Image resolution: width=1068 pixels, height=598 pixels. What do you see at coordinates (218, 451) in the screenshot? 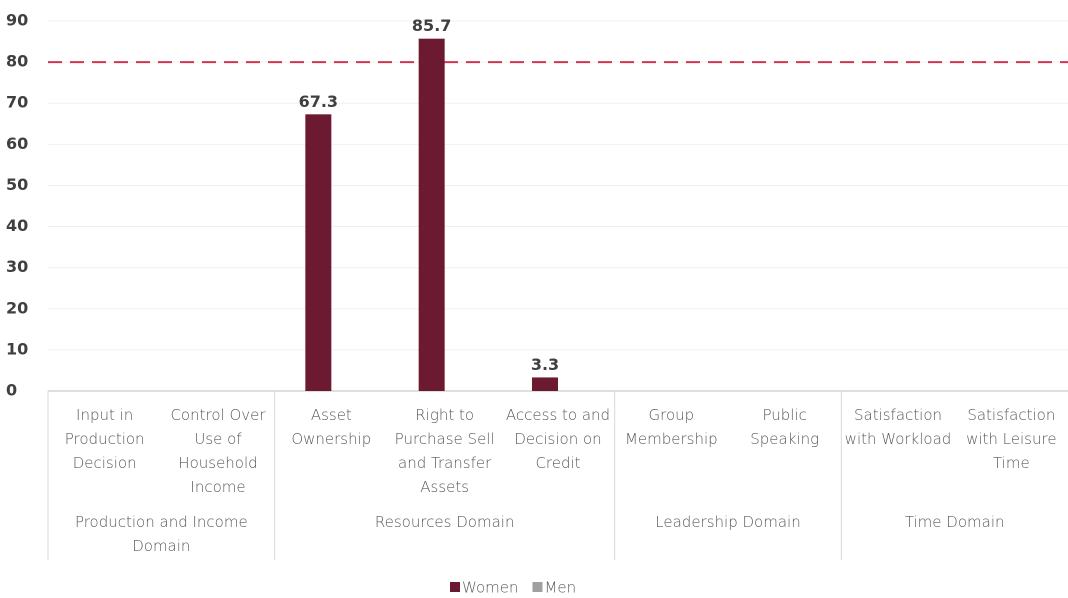
I see `x-tick-label: Control Over Use of Household Income` at bounding box center [218, 451].